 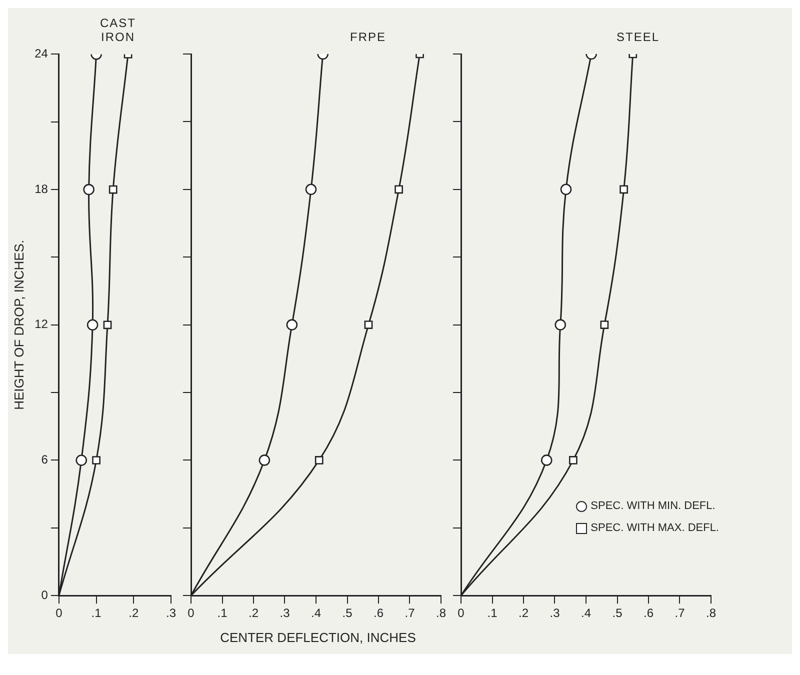 I want to click on y-tick-label: 12, so click(x=41, y=324).